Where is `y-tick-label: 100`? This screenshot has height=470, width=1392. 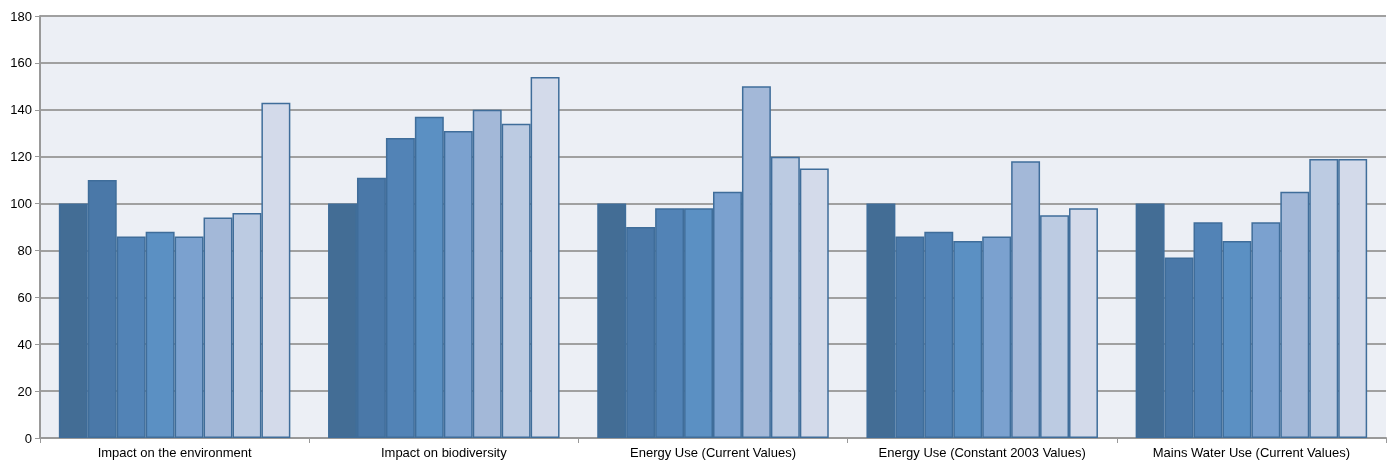
y-tick-label: 100 is located at coordinates (21, 204).